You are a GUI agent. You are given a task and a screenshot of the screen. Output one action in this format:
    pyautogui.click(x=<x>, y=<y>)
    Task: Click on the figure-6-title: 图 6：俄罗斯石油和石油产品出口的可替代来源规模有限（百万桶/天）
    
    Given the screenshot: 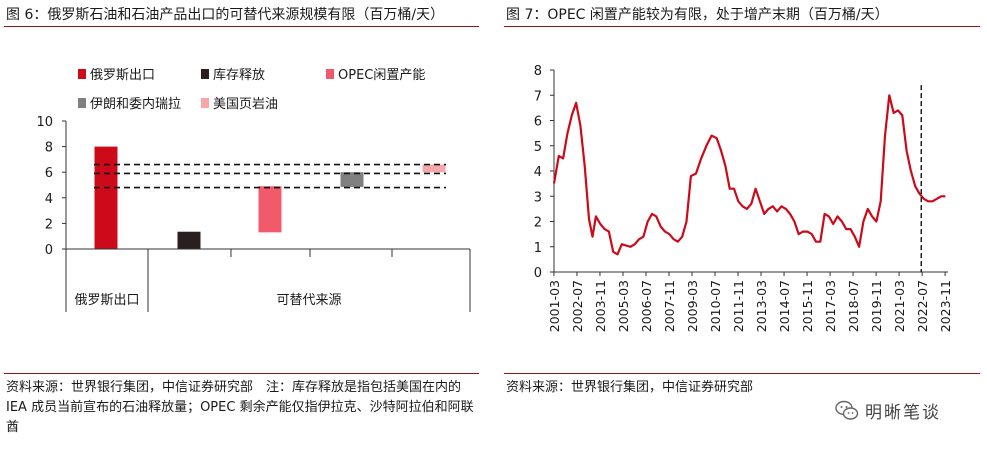 What is the action you would take?
    pyautogui.click(x=225, y=15)
    